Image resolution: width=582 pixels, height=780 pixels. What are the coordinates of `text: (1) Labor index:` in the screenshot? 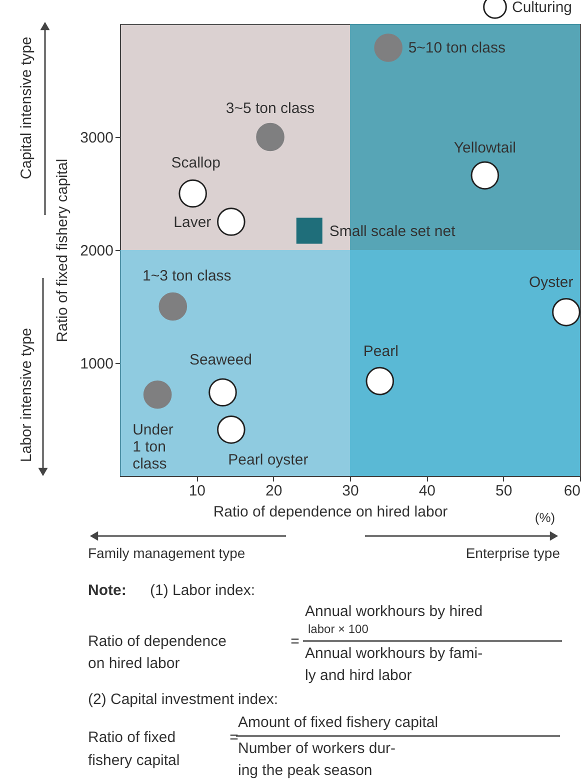 It's located at (203, 590).